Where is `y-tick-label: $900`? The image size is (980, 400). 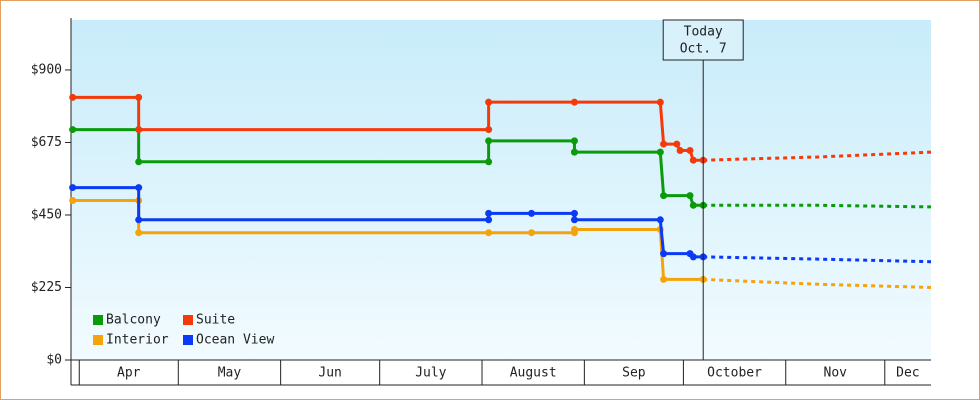 y-tick-label: $900 is located at coordinates (46, 69).